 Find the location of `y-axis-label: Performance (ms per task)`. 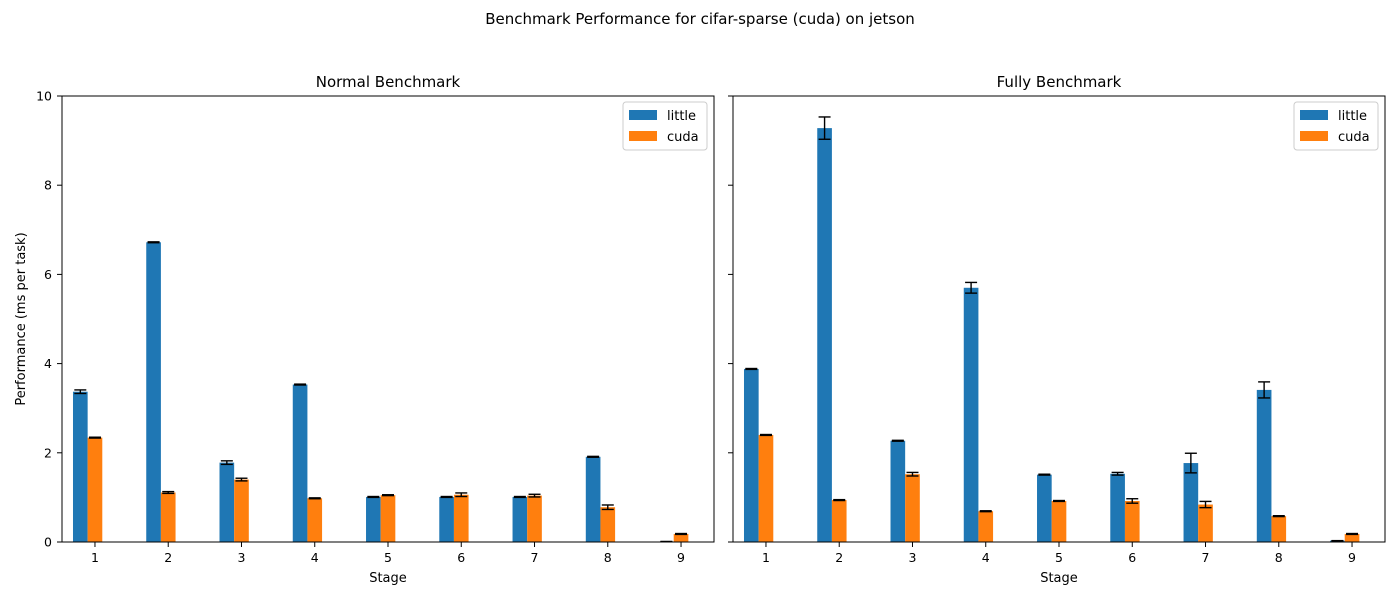

y-axis-label: Performance (ms per task) is located at coordinates (21, 318).